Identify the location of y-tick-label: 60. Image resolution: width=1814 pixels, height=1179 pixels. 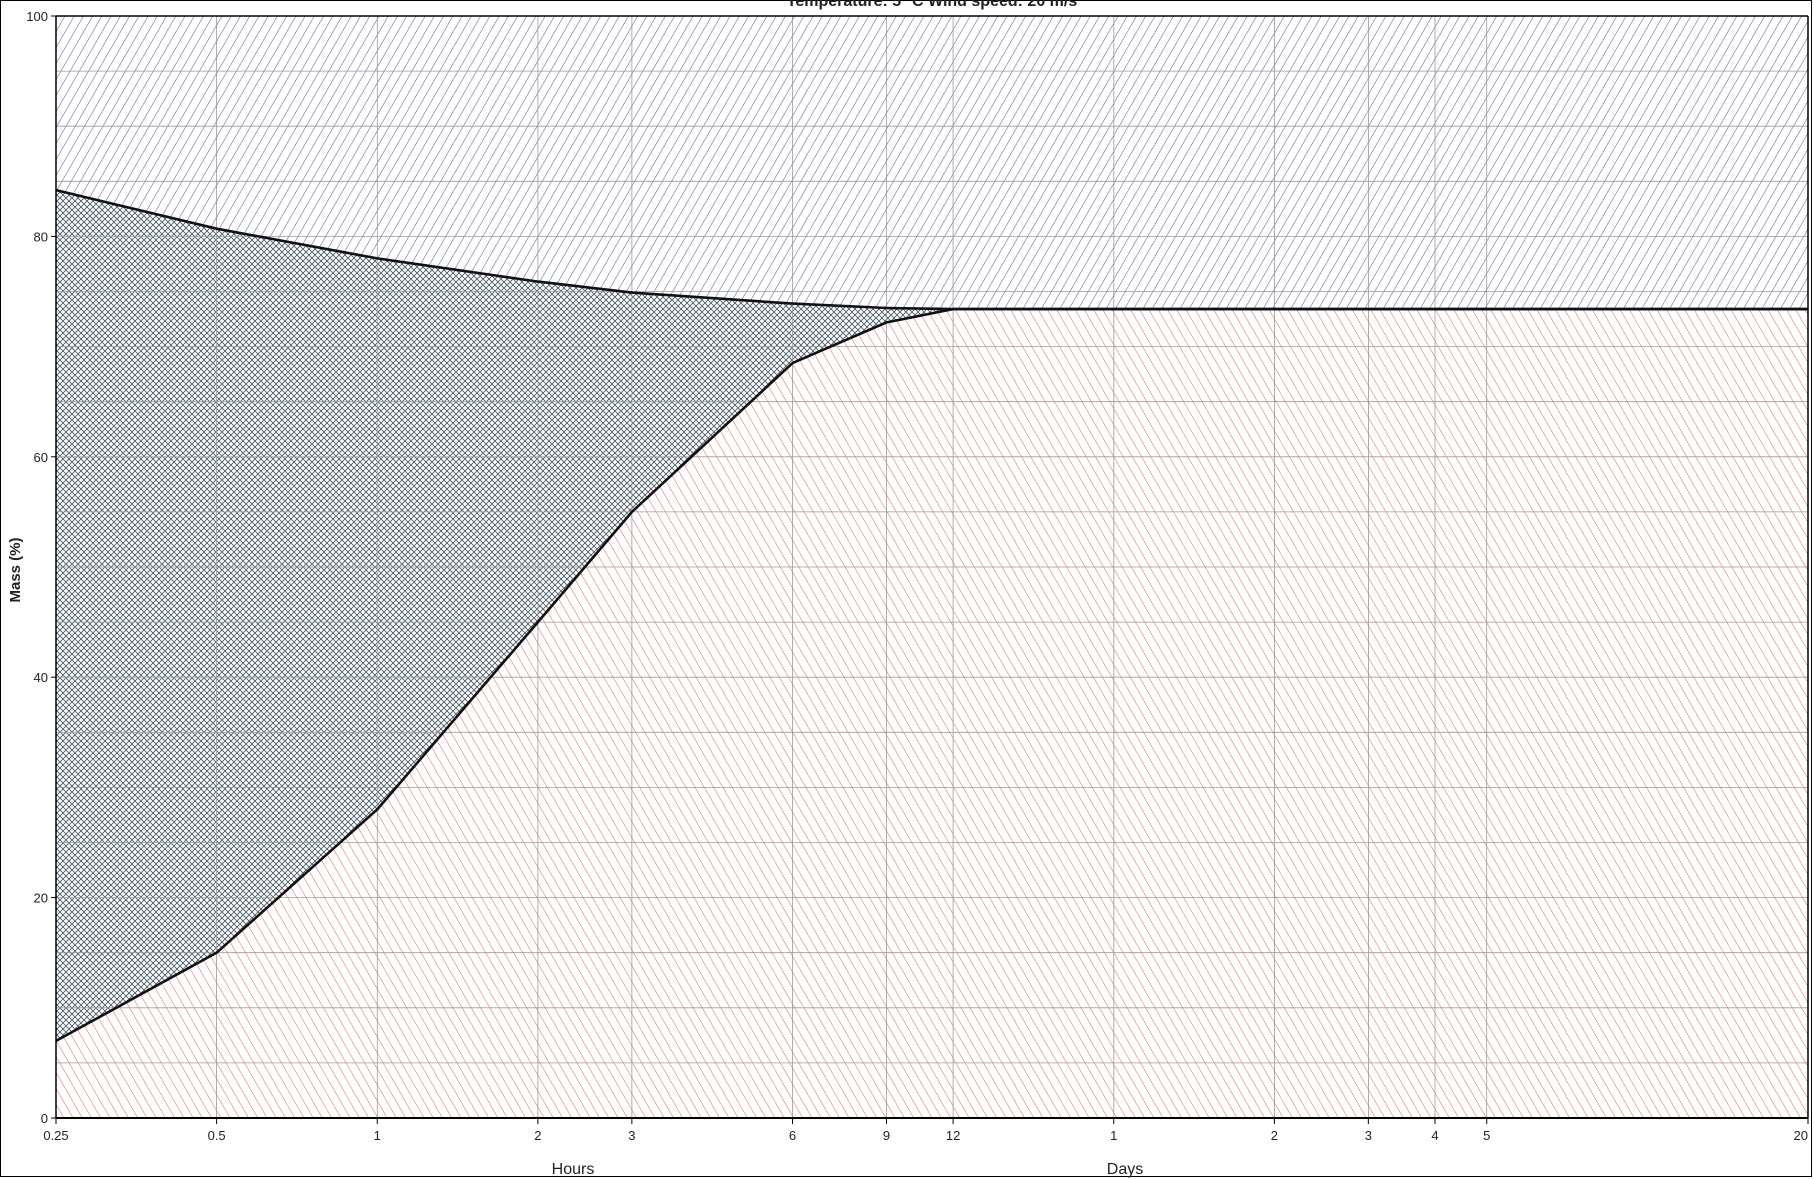
(41, 457).